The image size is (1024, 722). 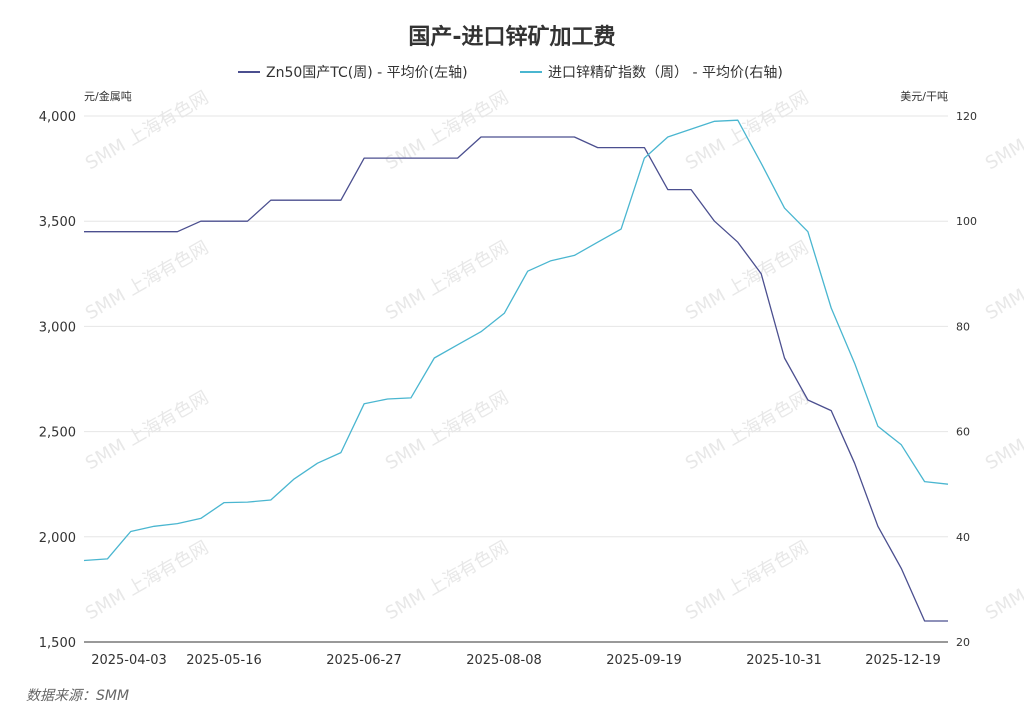 What do you see at coordinates (367, 73) in the screenshot?
I see `legend-label: Zn50国产TC(周) - 平均价(左轴)` at bounding box center [367, 73].